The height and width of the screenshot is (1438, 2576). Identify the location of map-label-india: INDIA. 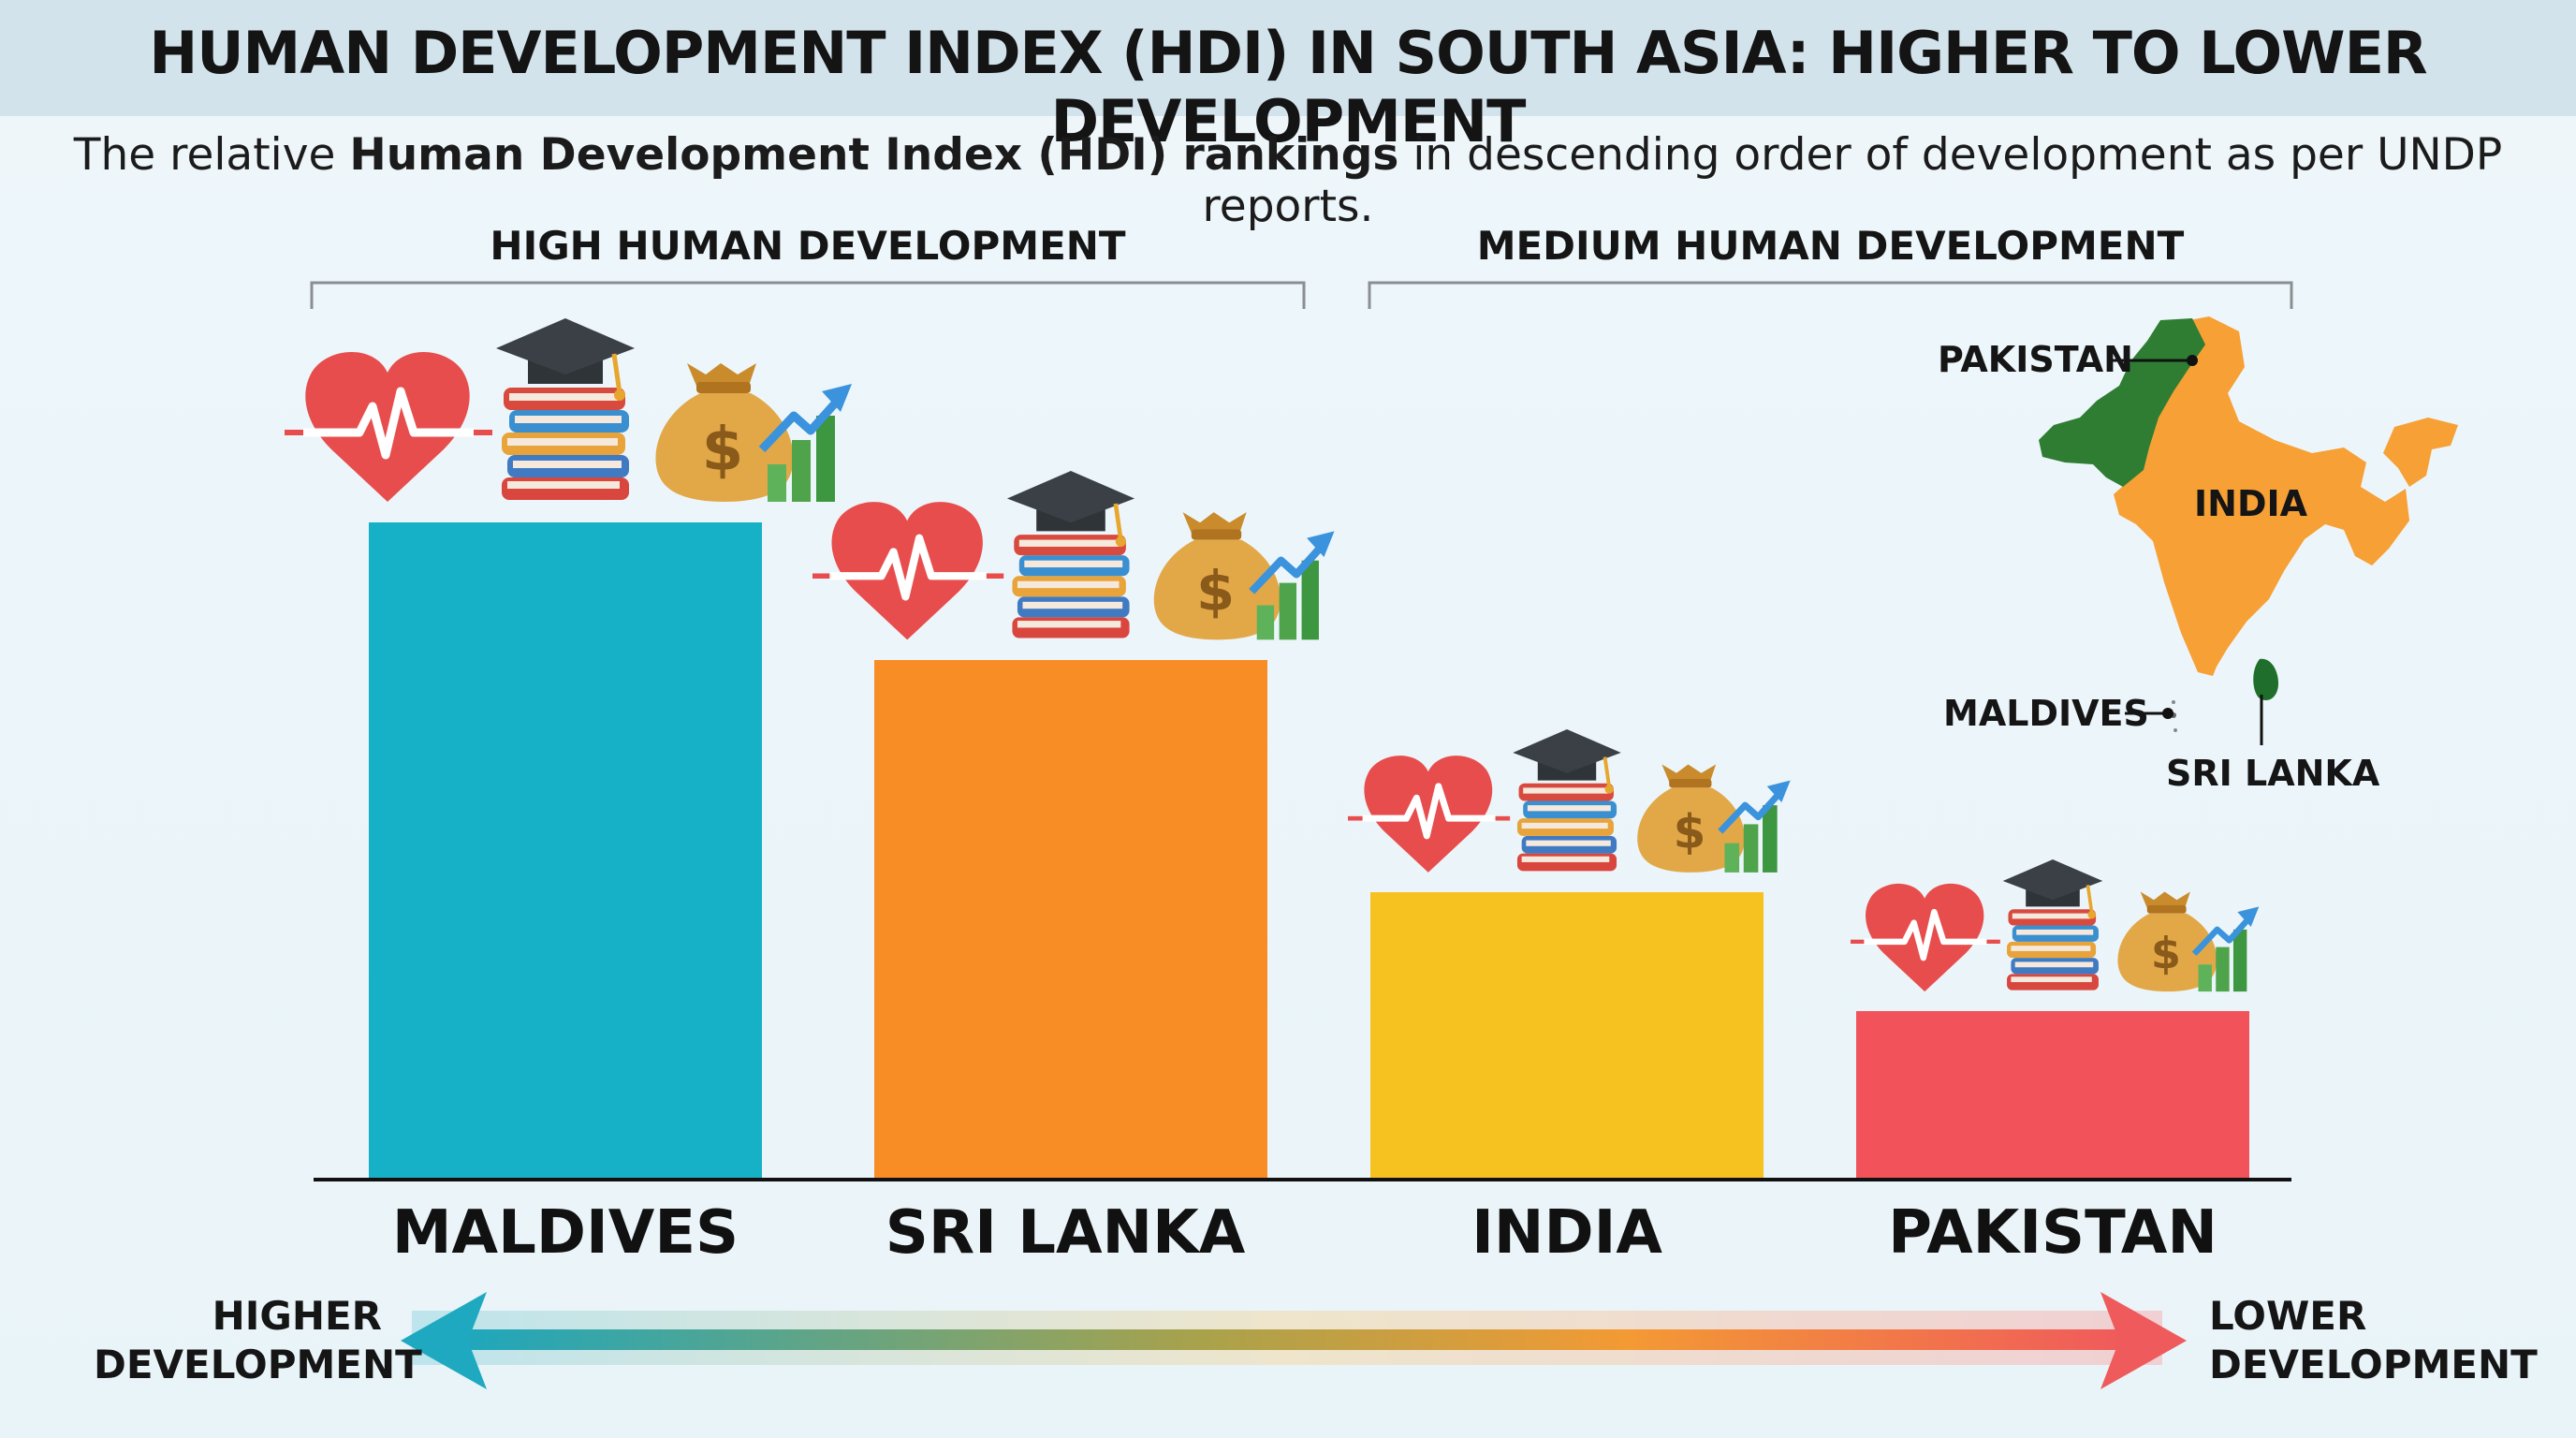
(2251, 503).